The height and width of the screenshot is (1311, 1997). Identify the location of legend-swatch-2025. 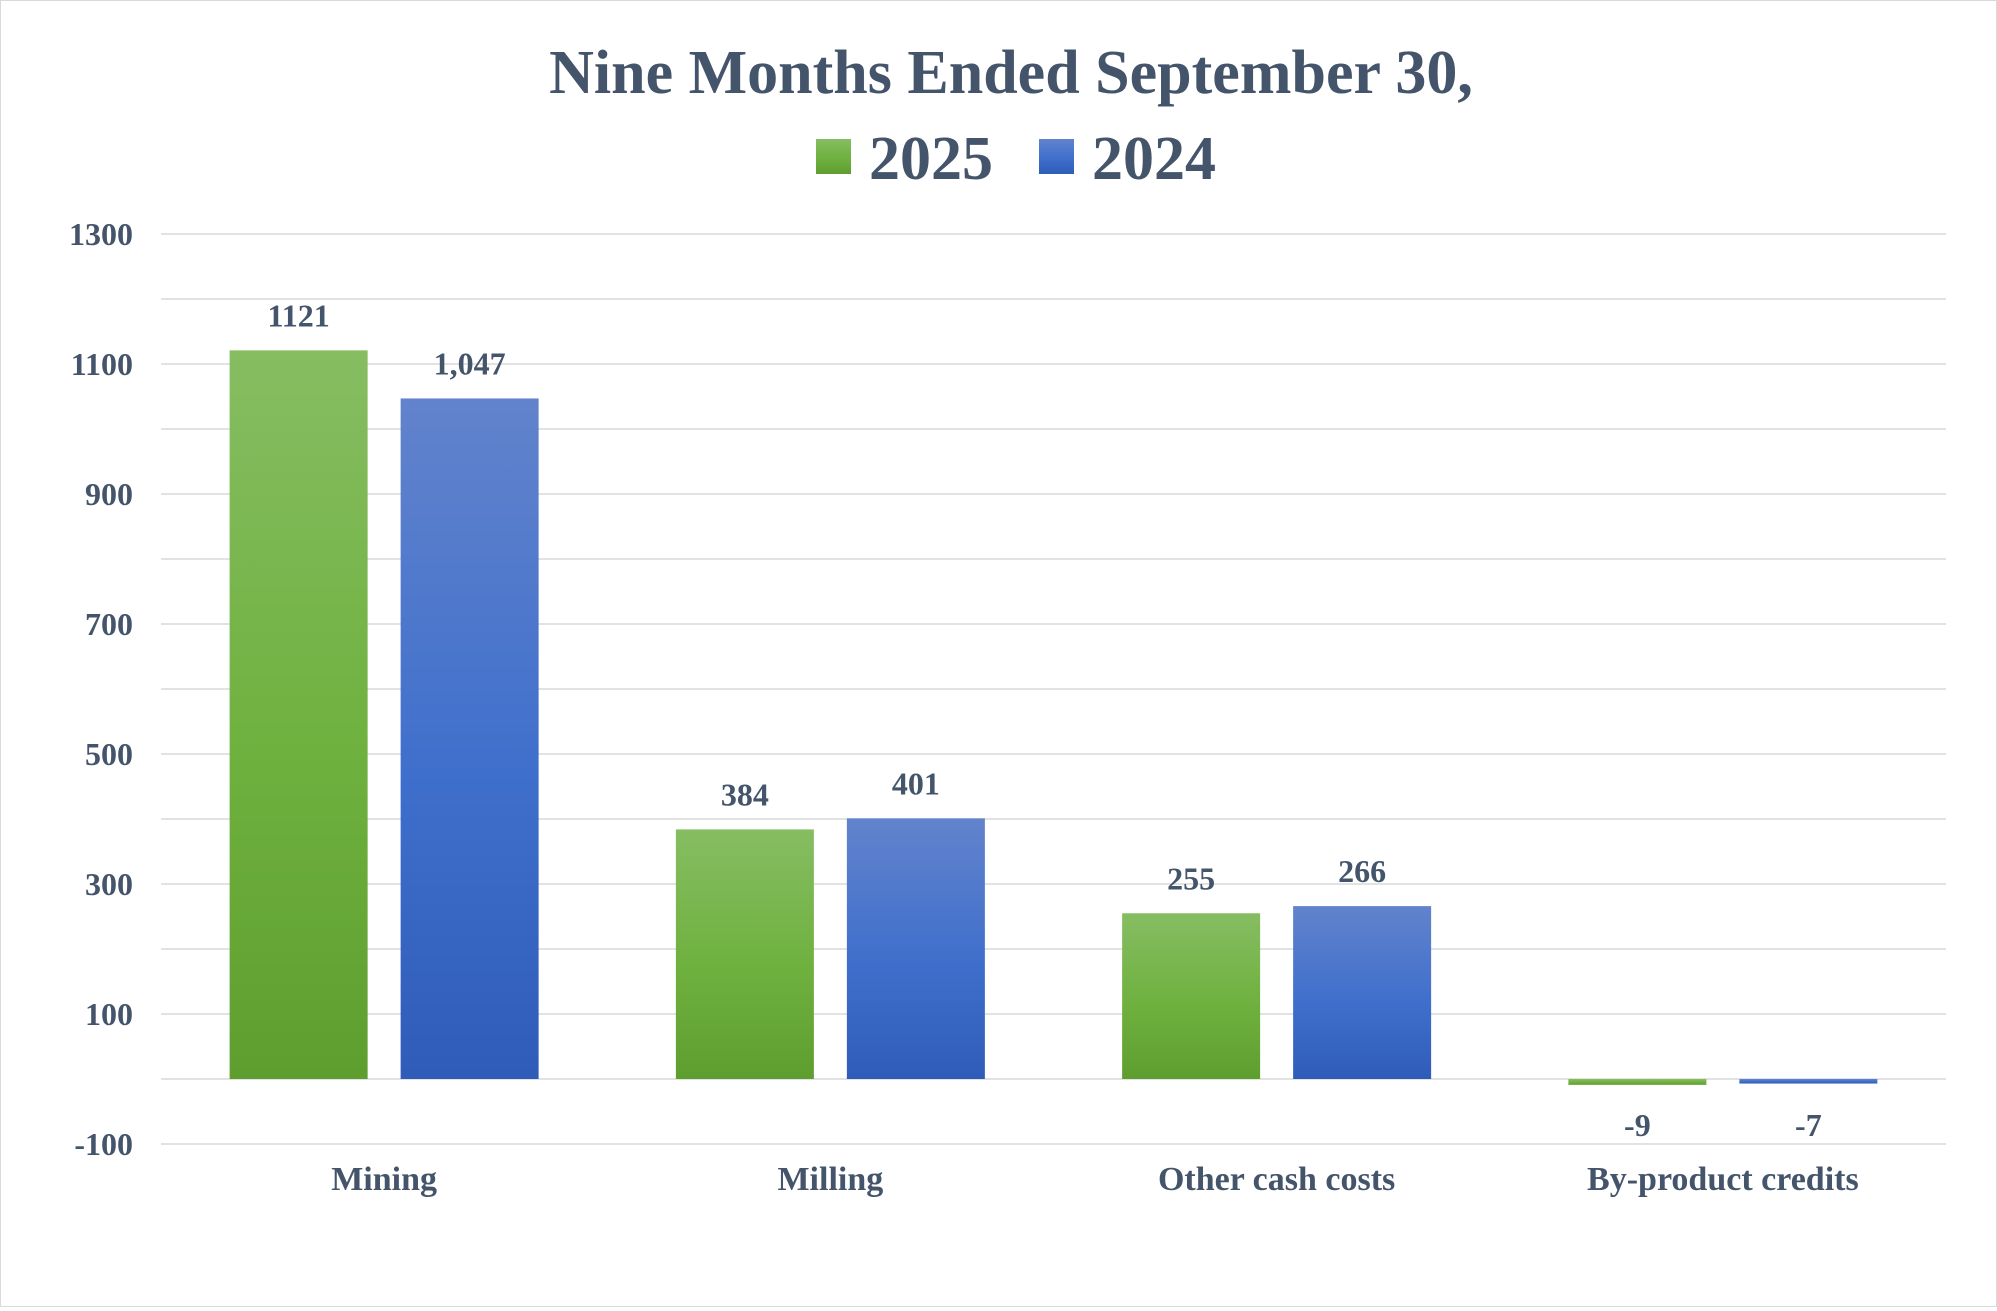
(833, 156).